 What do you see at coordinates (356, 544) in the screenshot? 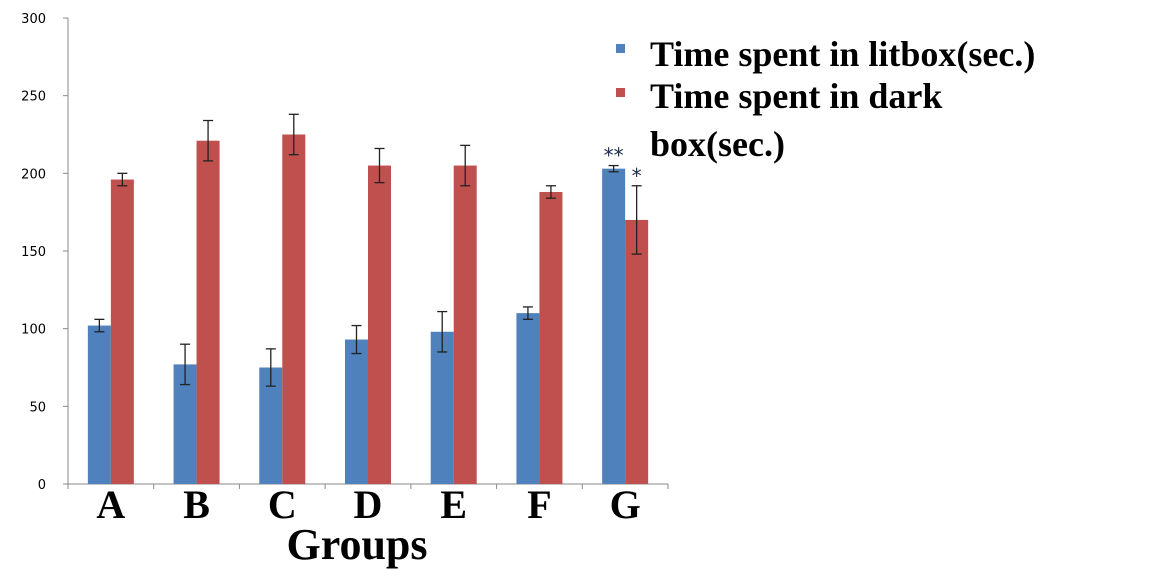
I see `x-axis-title: Groups` at bounding box center [356, 544].